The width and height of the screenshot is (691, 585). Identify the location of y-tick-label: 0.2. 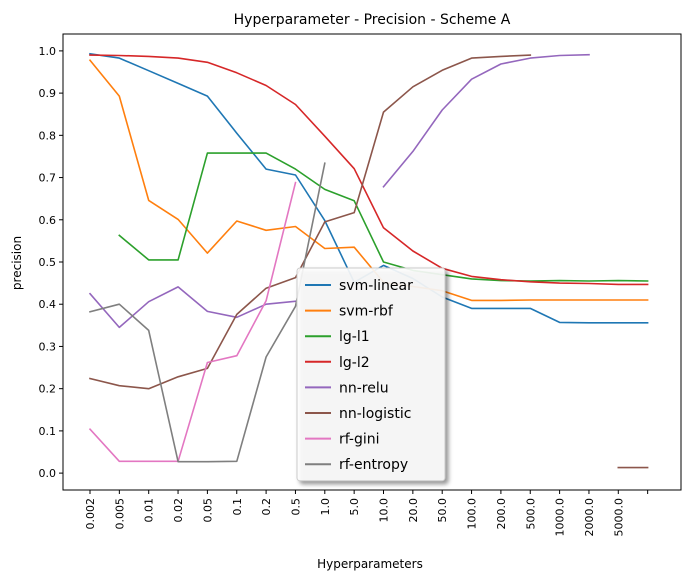
(48, 389).